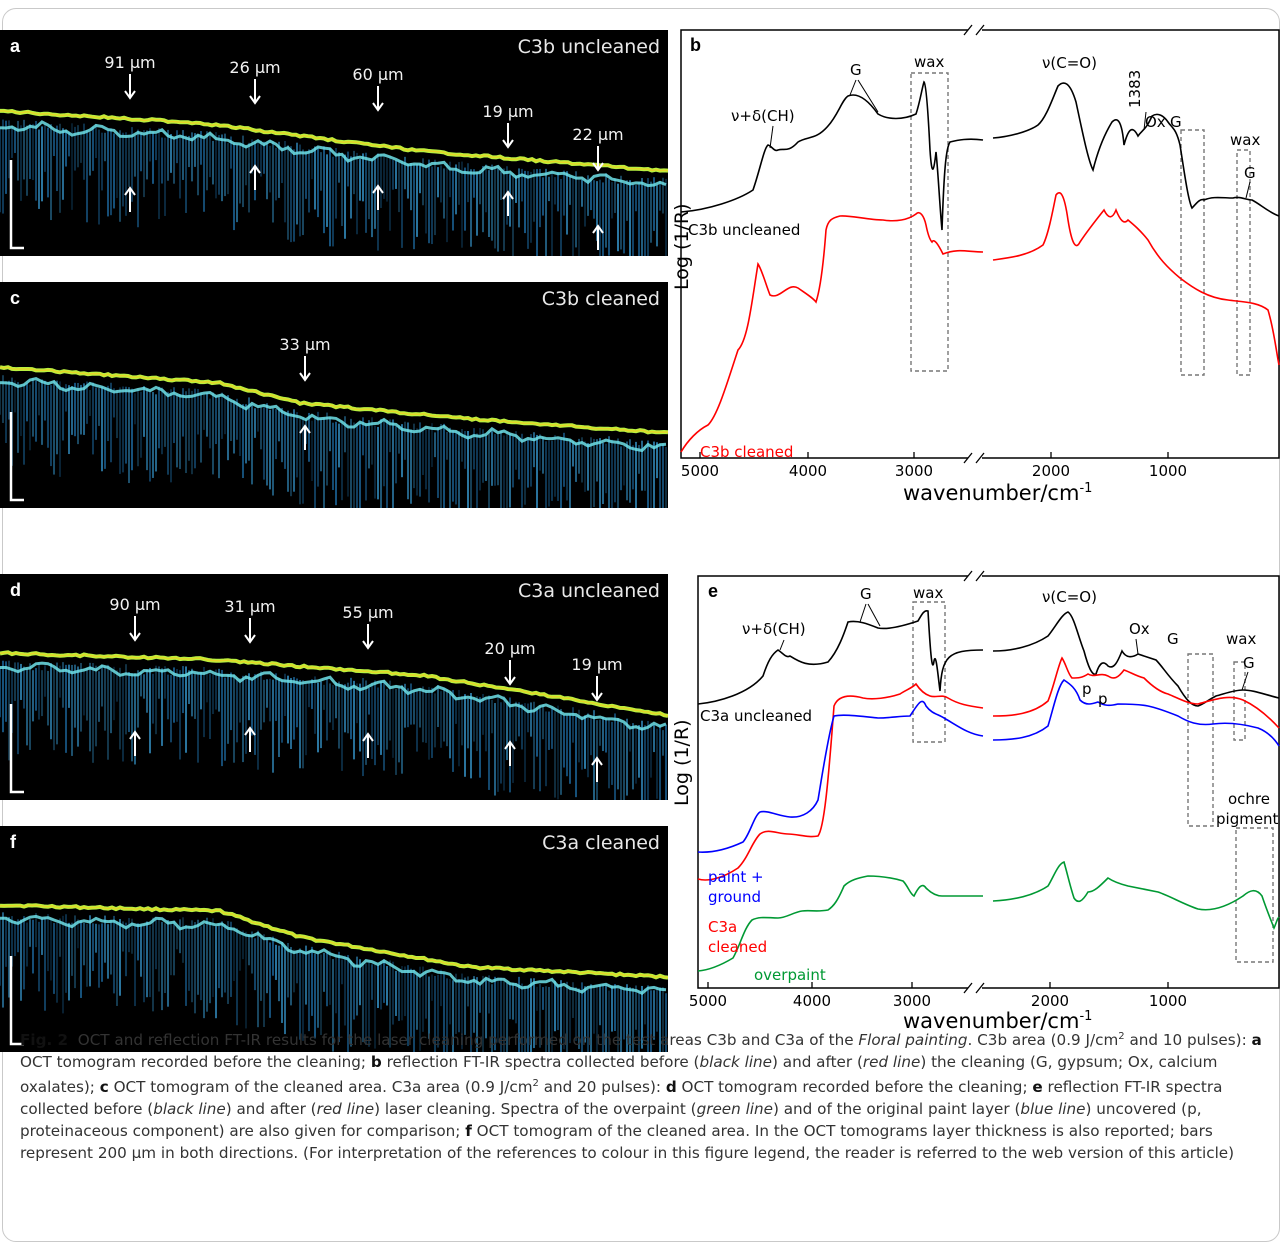 Image resolution: width=1284 pixels, height=1246 pixels. What do you see at coordinates (1103, 699) in the screenshot?
I see `annotation-p: p` at bounding box center [1103, 699].